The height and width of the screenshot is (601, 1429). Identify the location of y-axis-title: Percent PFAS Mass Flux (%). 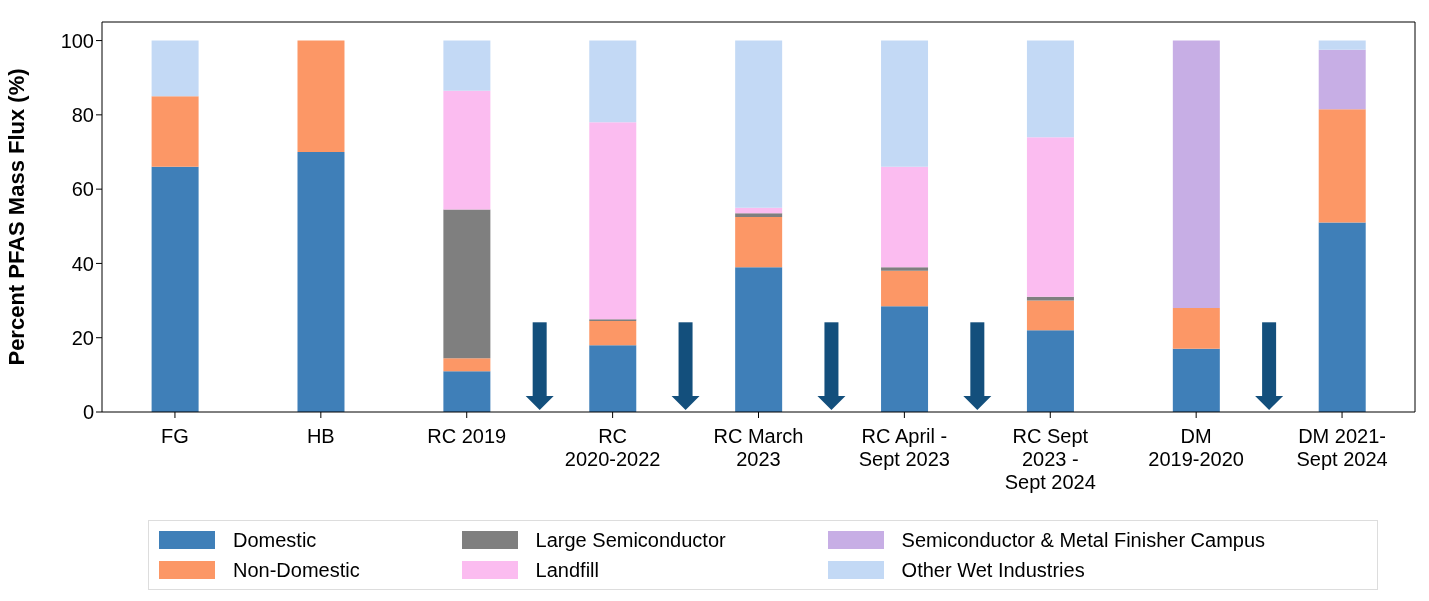
(16, 217).